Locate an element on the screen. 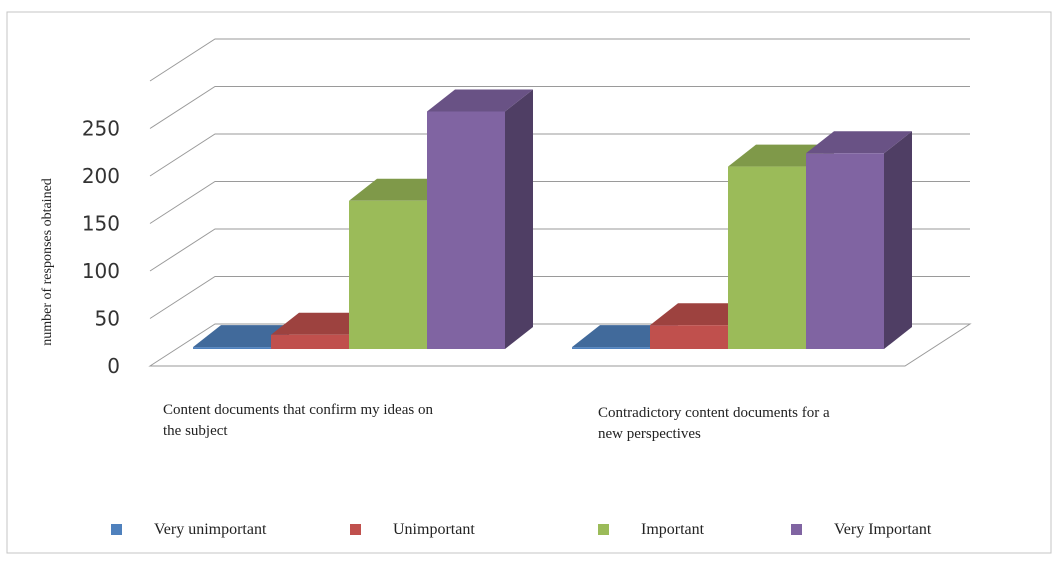 Image resolution: width=1058 pixels, height=562 pixels. y-axis-label: number of responses obtained is located at coordinates (47, 262).